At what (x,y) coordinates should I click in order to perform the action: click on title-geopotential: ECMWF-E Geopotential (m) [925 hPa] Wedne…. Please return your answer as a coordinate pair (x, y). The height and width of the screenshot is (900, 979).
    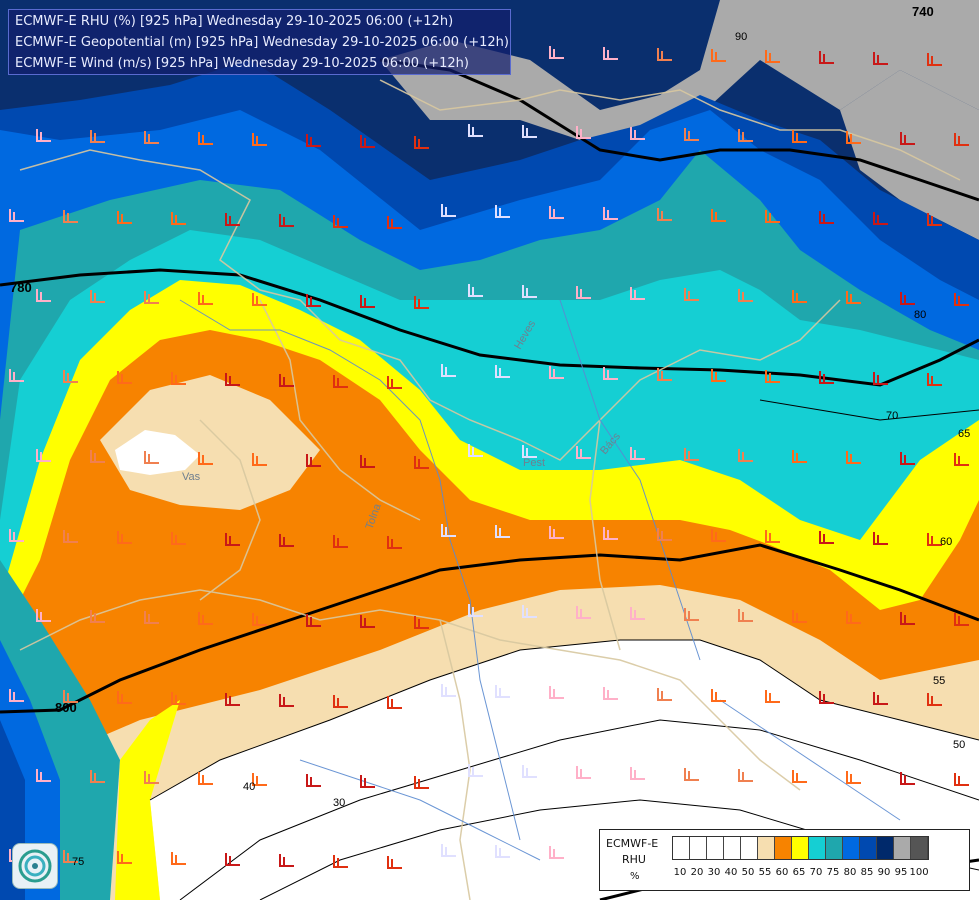
    Looking at the image, I should click on (262, 42).